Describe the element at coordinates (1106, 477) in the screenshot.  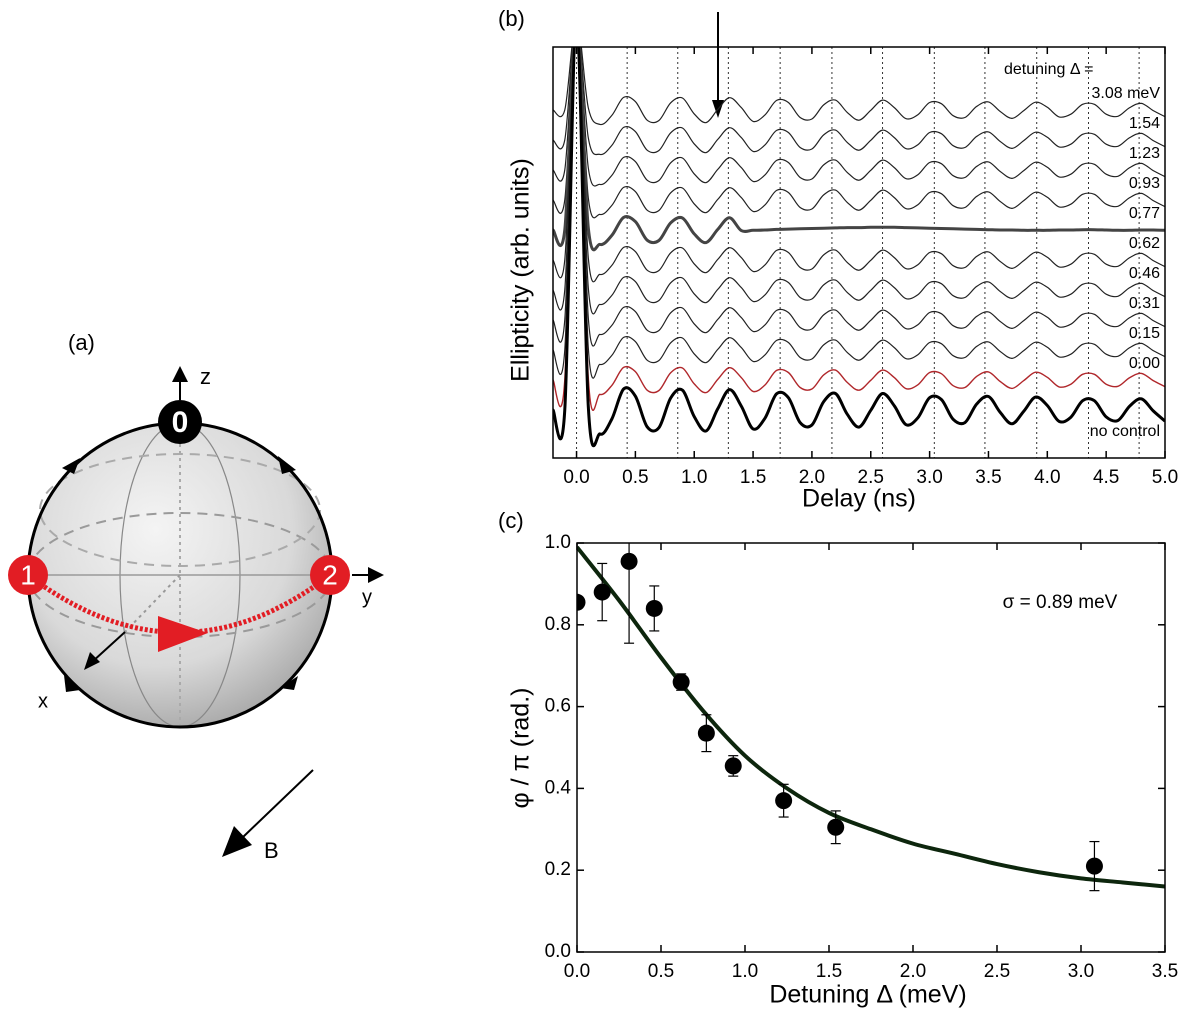
I see `x-tick-label: 4.5` at that location.